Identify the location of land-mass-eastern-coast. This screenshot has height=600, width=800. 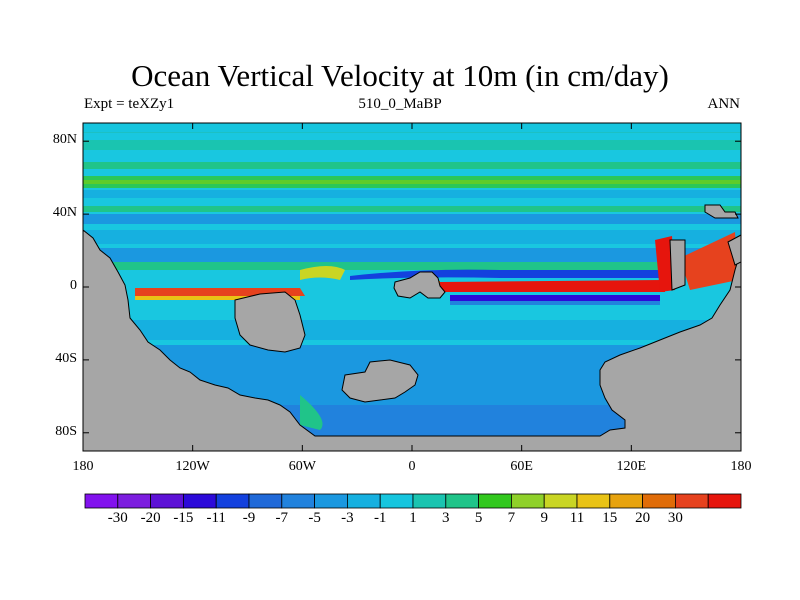
(734, 250).